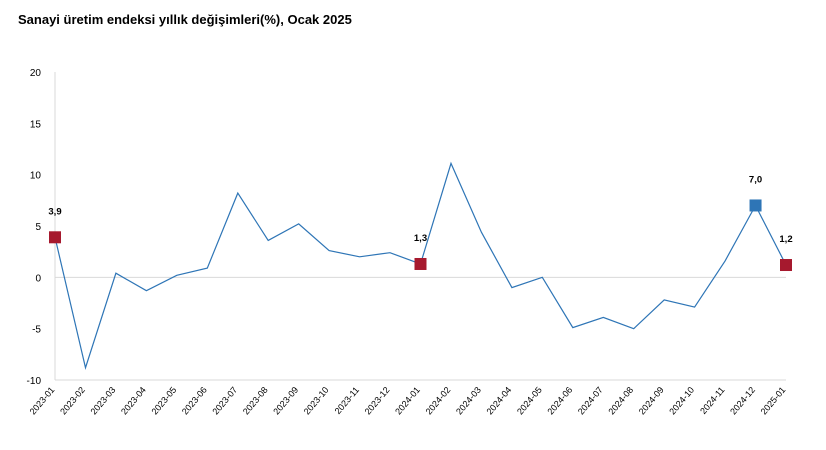 The width and height of the screenshot is (826, 450). I want to click on x-tick-label: 2023-05, so click(163, 401).